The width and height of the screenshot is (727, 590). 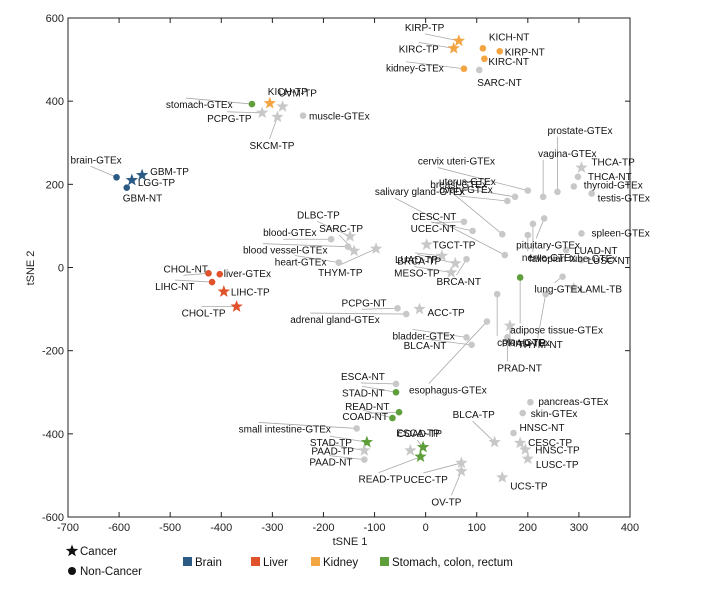 What do you see at coordinates (247, 274) in the screenshot?
I see `point-label-liver-gtex: liver-GTEx` at bounding box center [247, 274].